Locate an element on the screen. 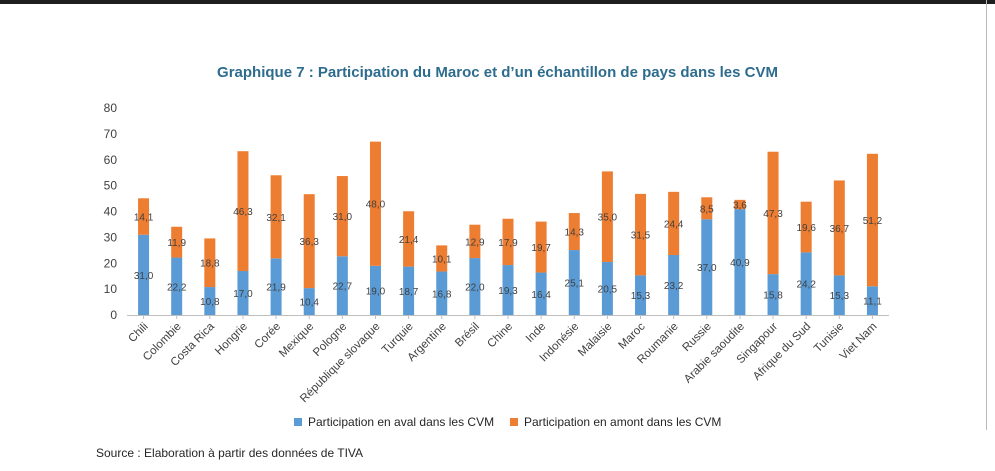  data-label-aval: 37,0 is located at coordinates (707, 268).